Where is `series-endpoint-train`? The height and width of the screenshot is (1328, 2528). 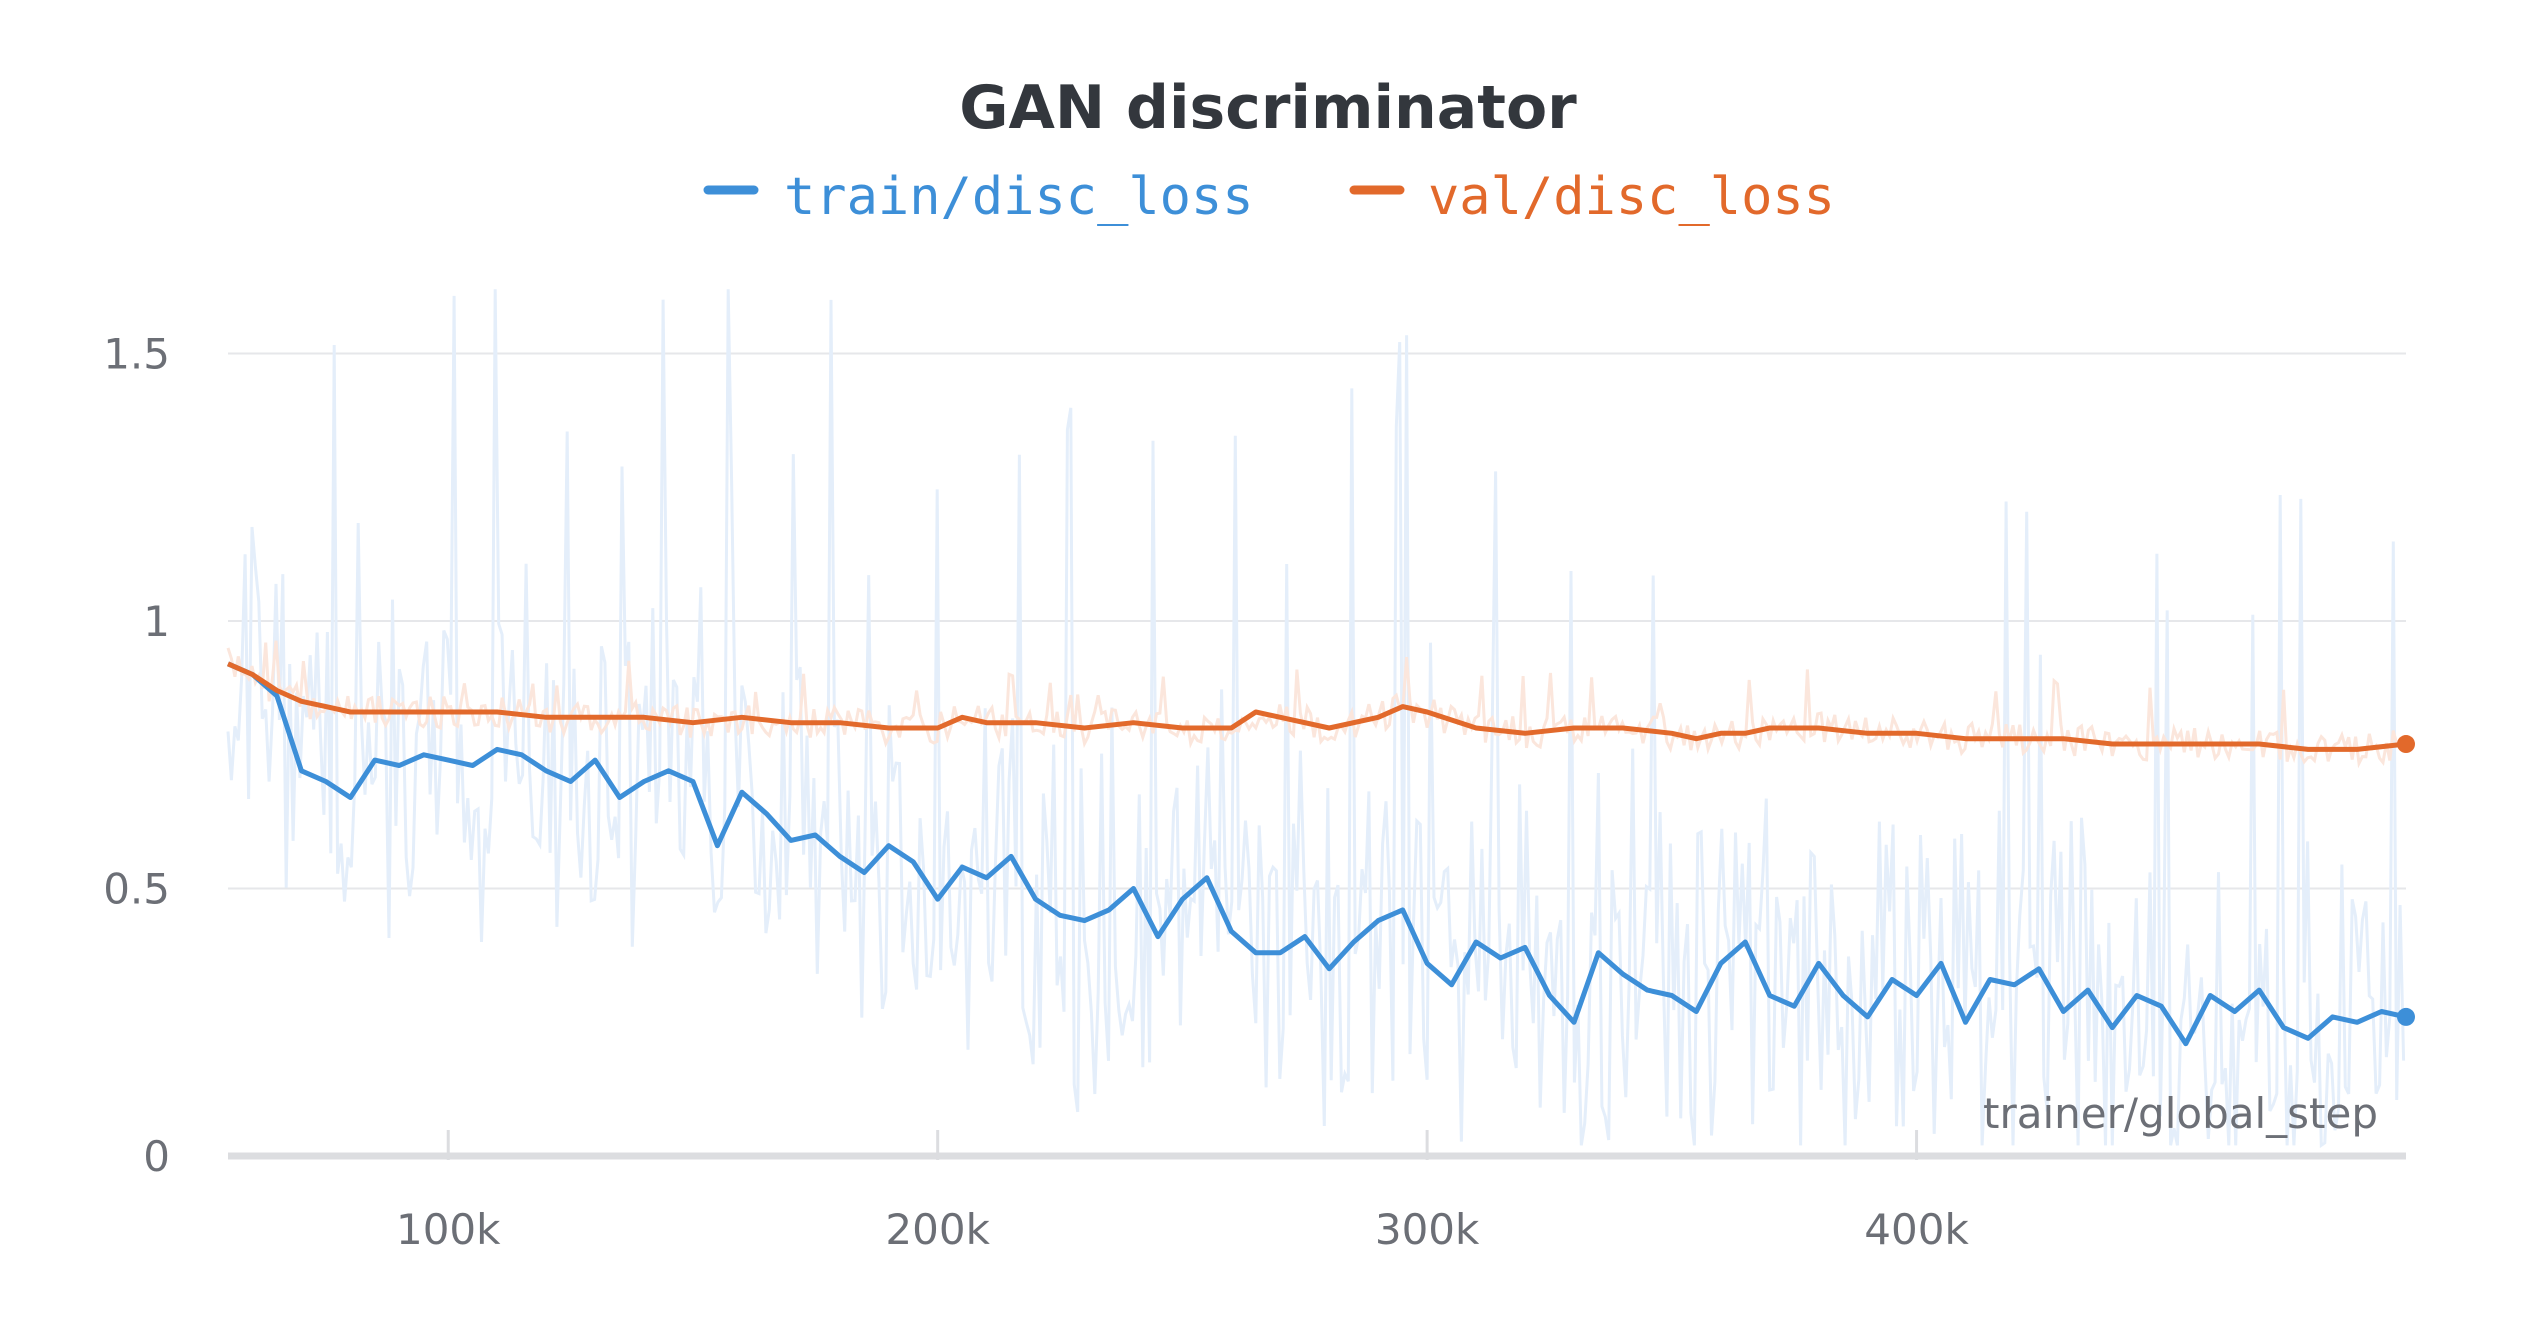
series-endpoint-train is located at coordinates (2406, 1016).